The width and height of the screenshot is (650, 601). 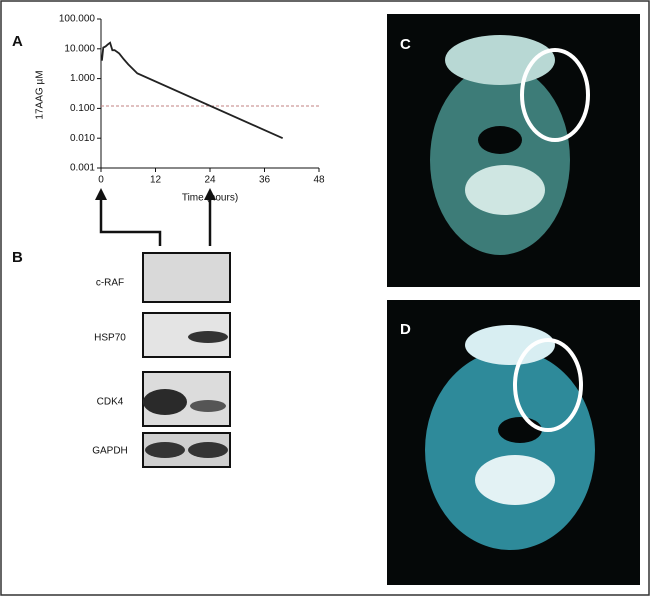 I want to click on blot-label: GAPDH, so click(x=110, y=451).